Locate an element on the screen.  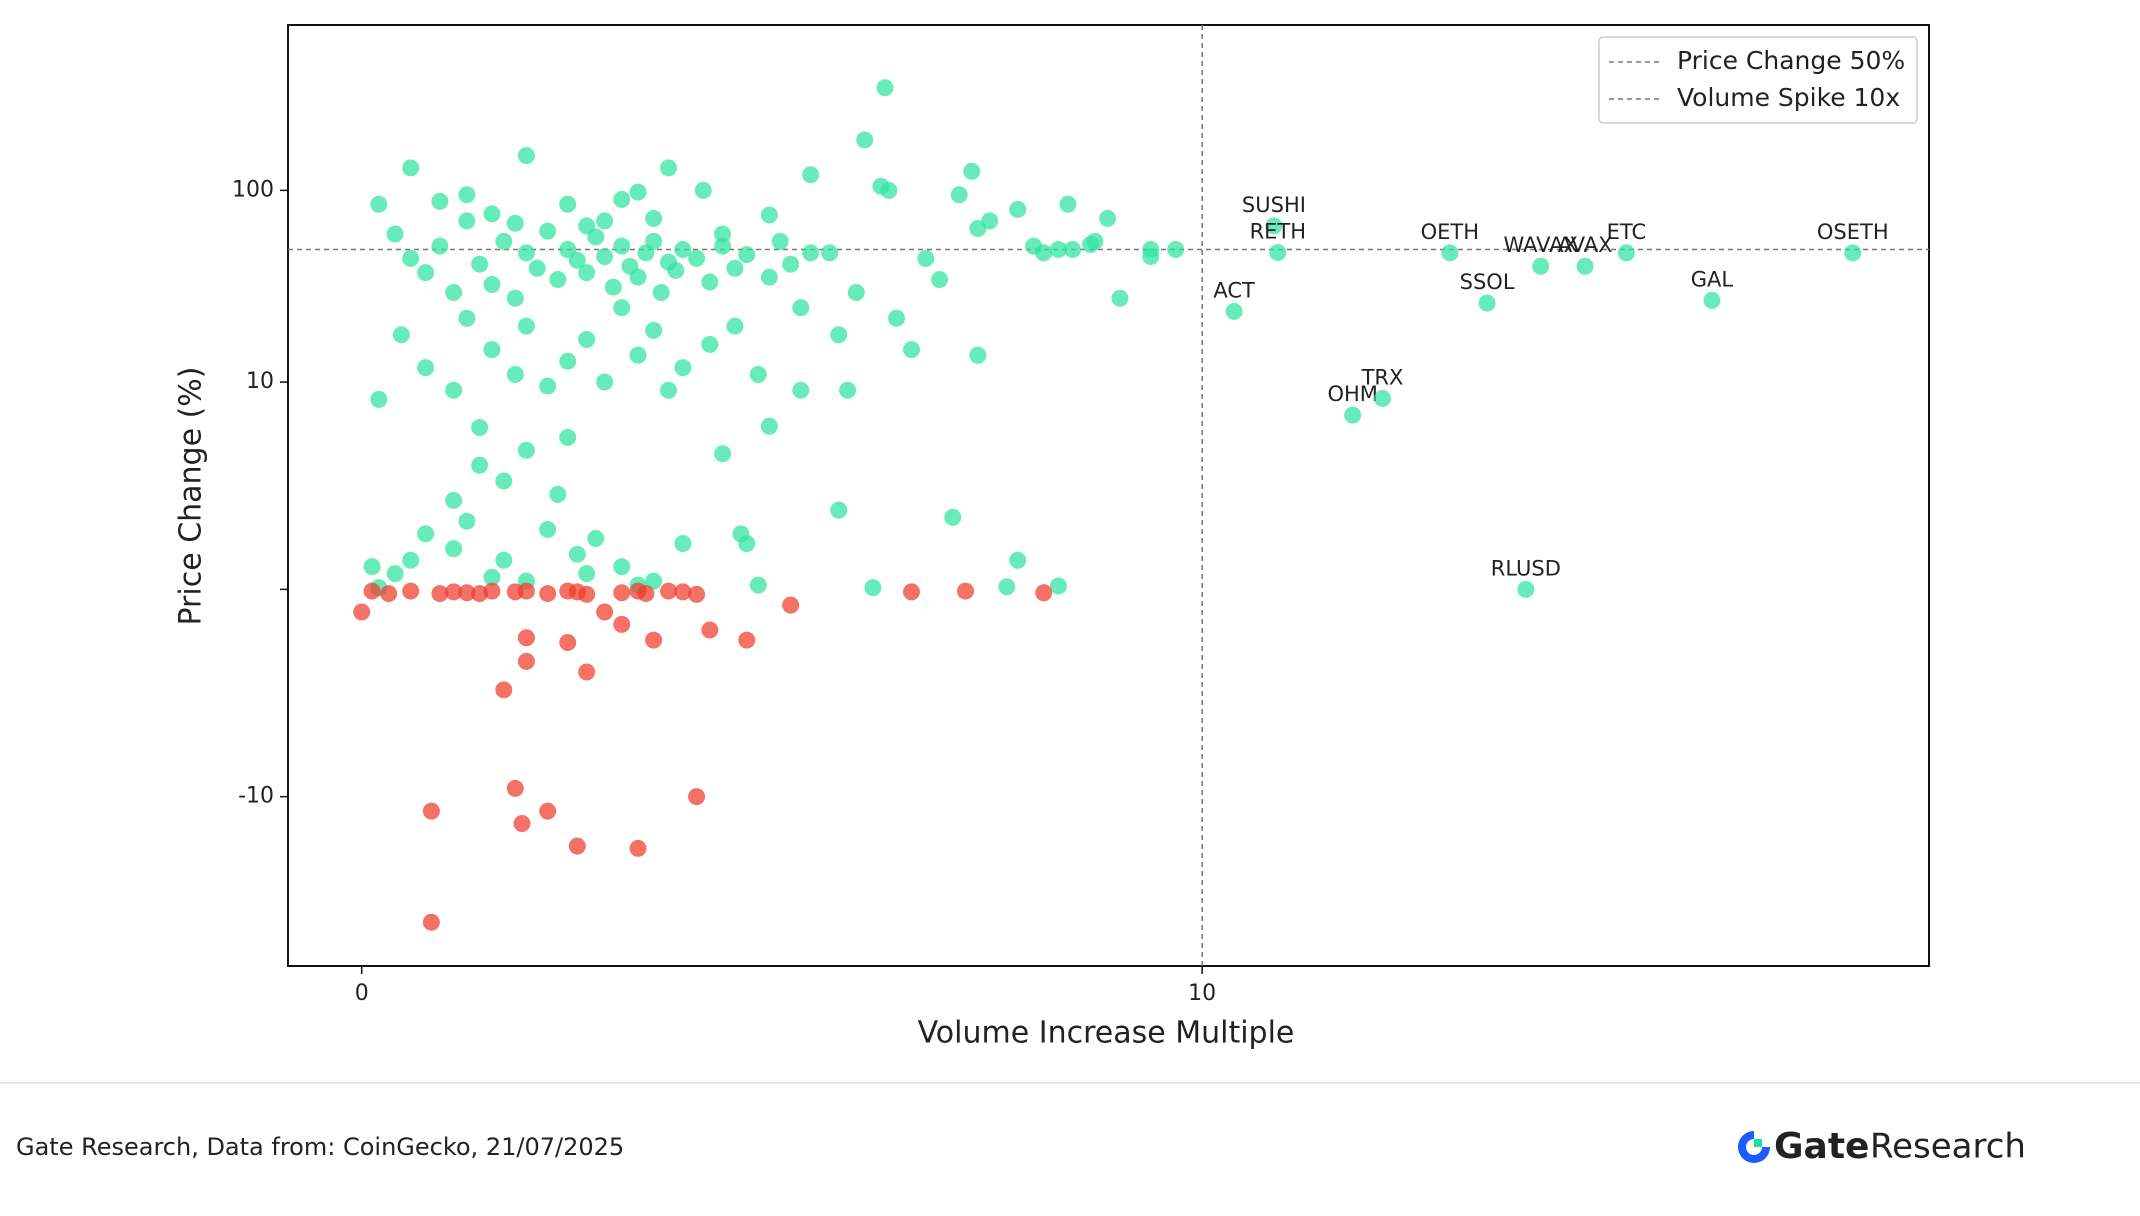
point-label: TRX is located at coordinates (1382, 377).